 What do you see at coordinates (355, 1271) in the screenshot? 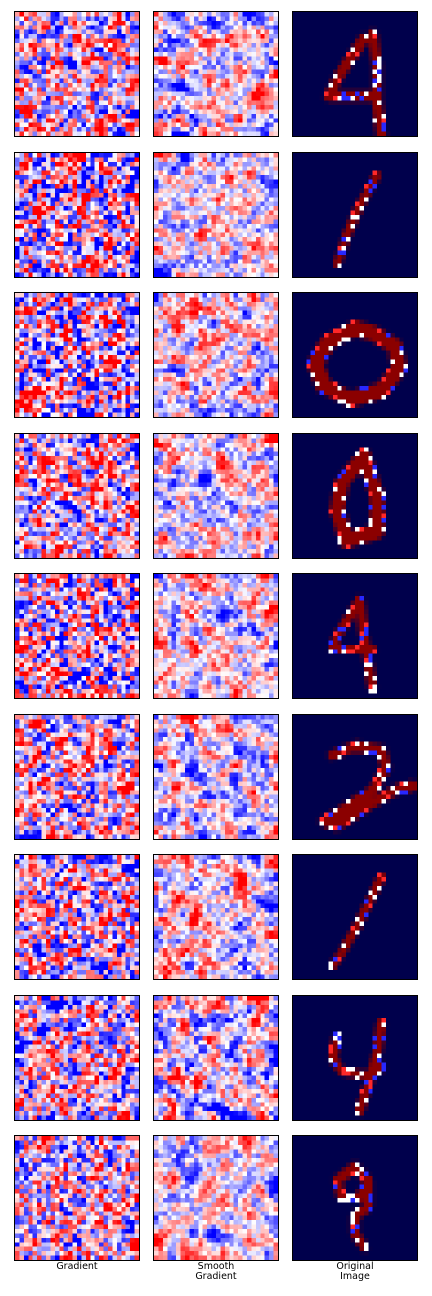
I see `column-label-original-image: Original Image` at bounding box center [355, 1271].